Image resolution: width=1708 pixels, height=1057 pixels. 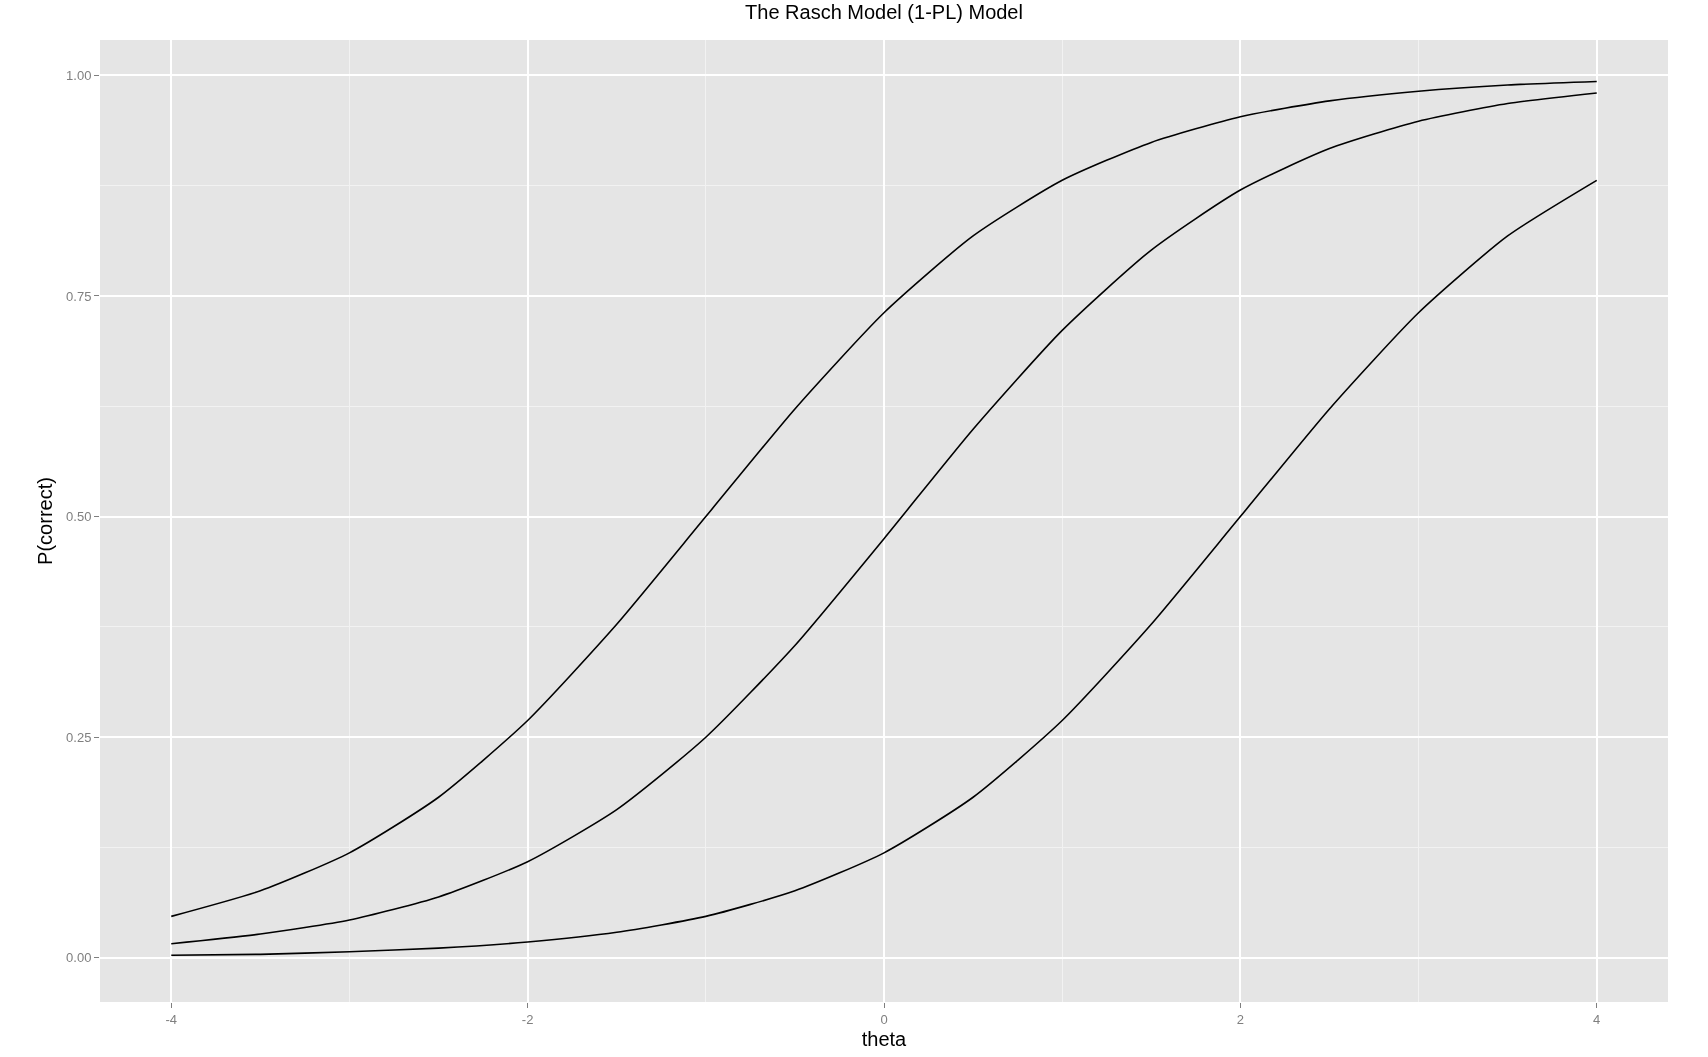 I want to click on chart-title: The Rasch Model (1-PL) Model, so click(x=884, y=12).